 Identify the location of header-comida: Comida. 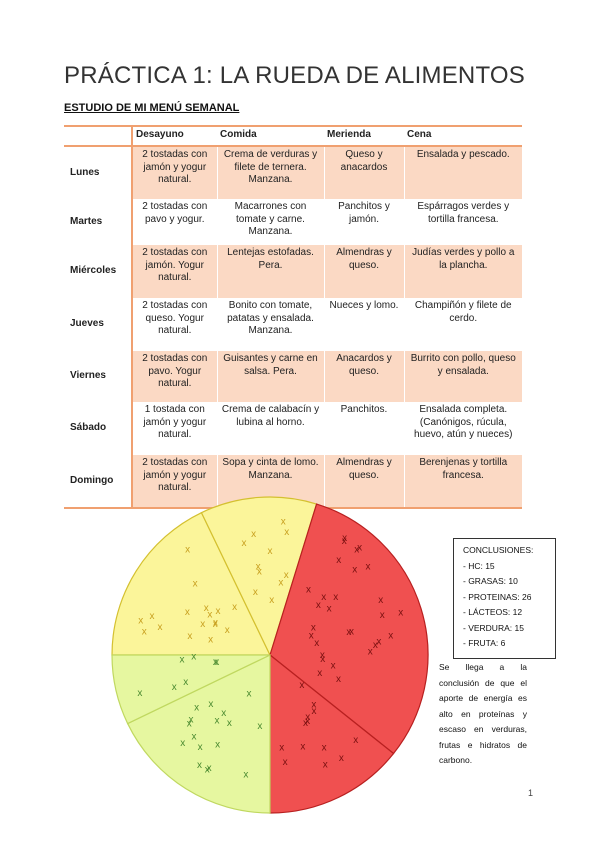
(270, 136).